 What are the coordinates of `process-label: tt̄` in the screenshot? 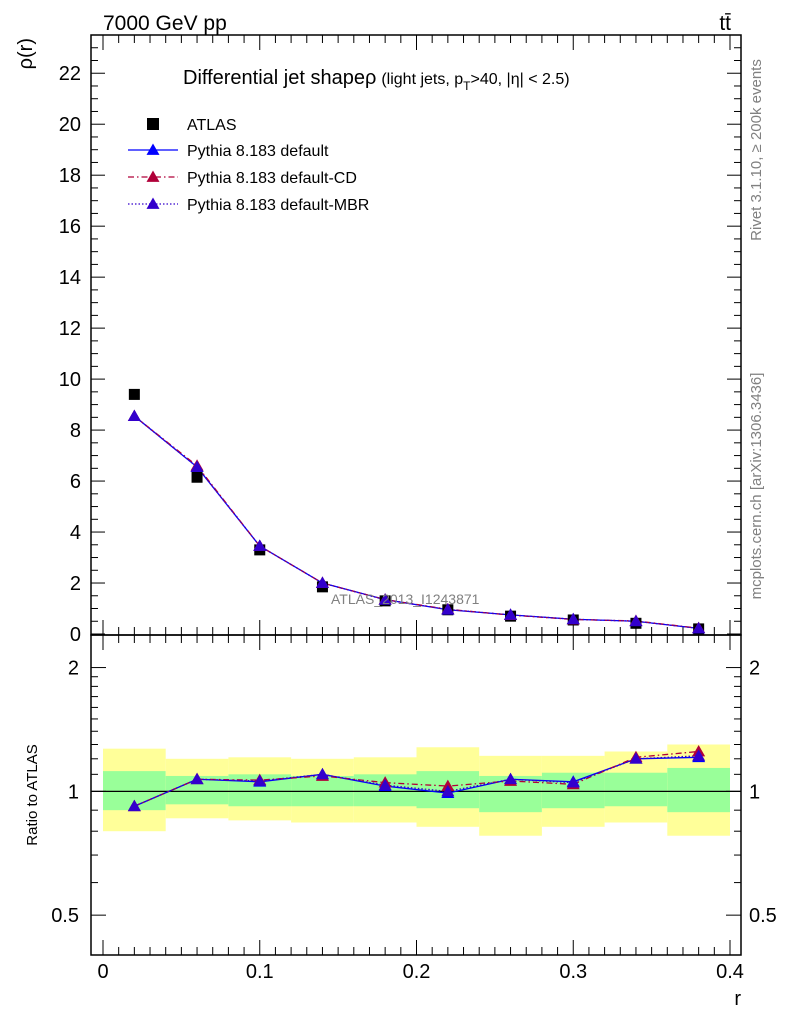 It's located at (725, 23).